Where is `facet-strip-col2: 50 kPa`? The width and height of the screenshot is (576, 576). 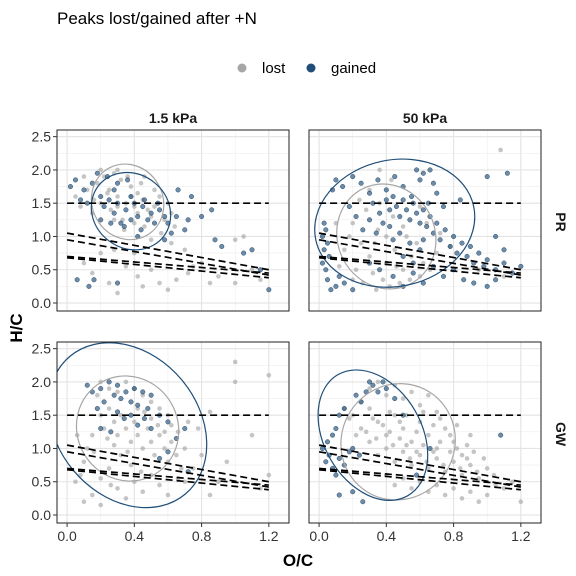 facet-strip-col2: 50 kPa is located at coordinates (425, 118).